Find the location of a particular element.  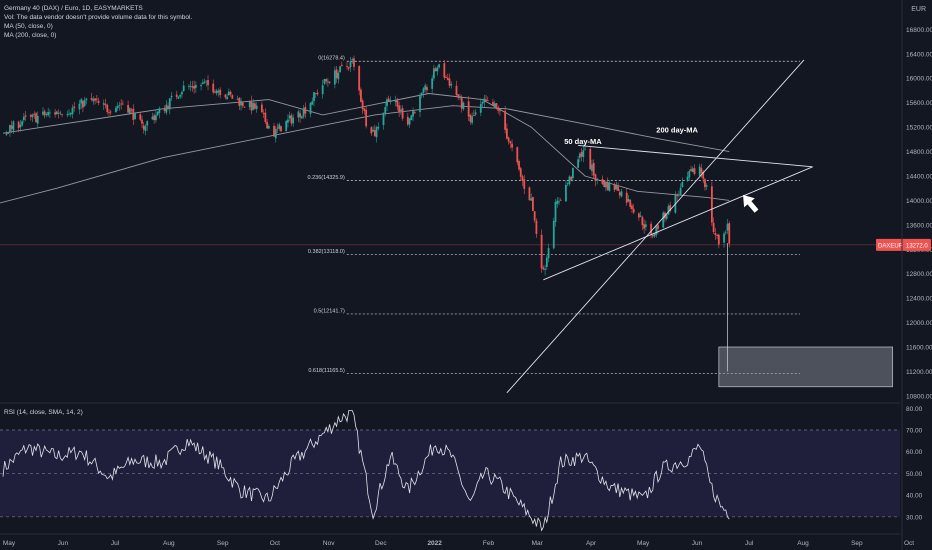

price-tick-label: 11600.00 is located at coordinates (919, 348).